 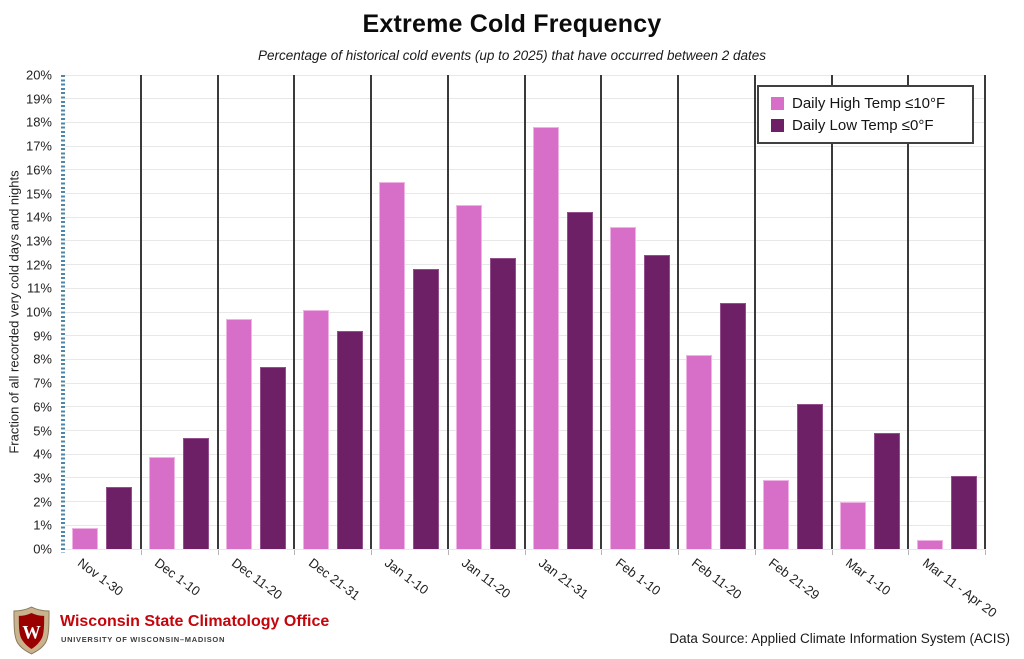 I want to click on x-axis-label: Dec 21-31, so click(x=334, y=579).